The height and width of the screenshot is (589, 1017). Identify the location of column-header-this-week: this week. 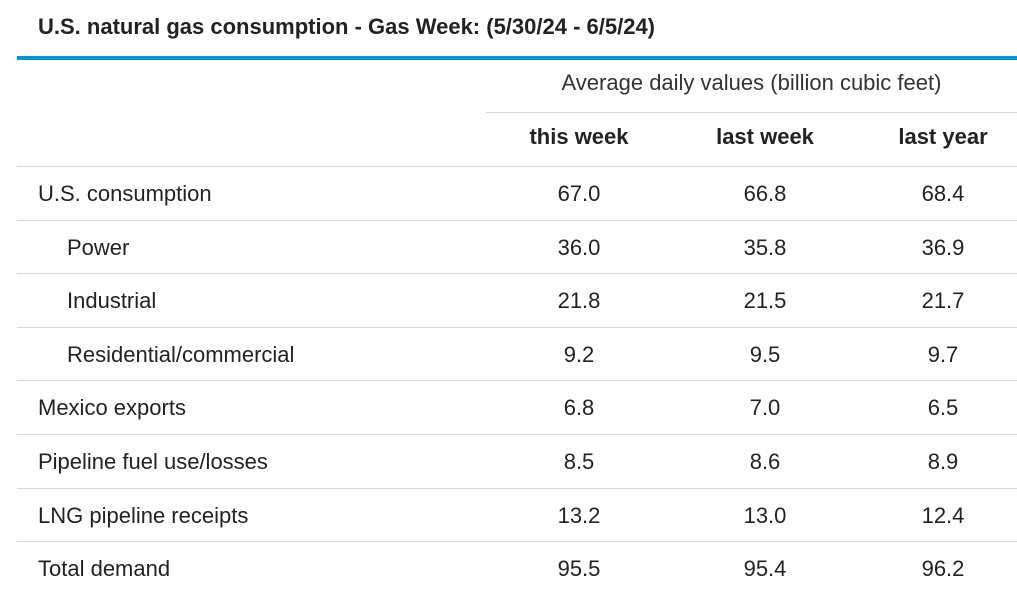
(579, 136).